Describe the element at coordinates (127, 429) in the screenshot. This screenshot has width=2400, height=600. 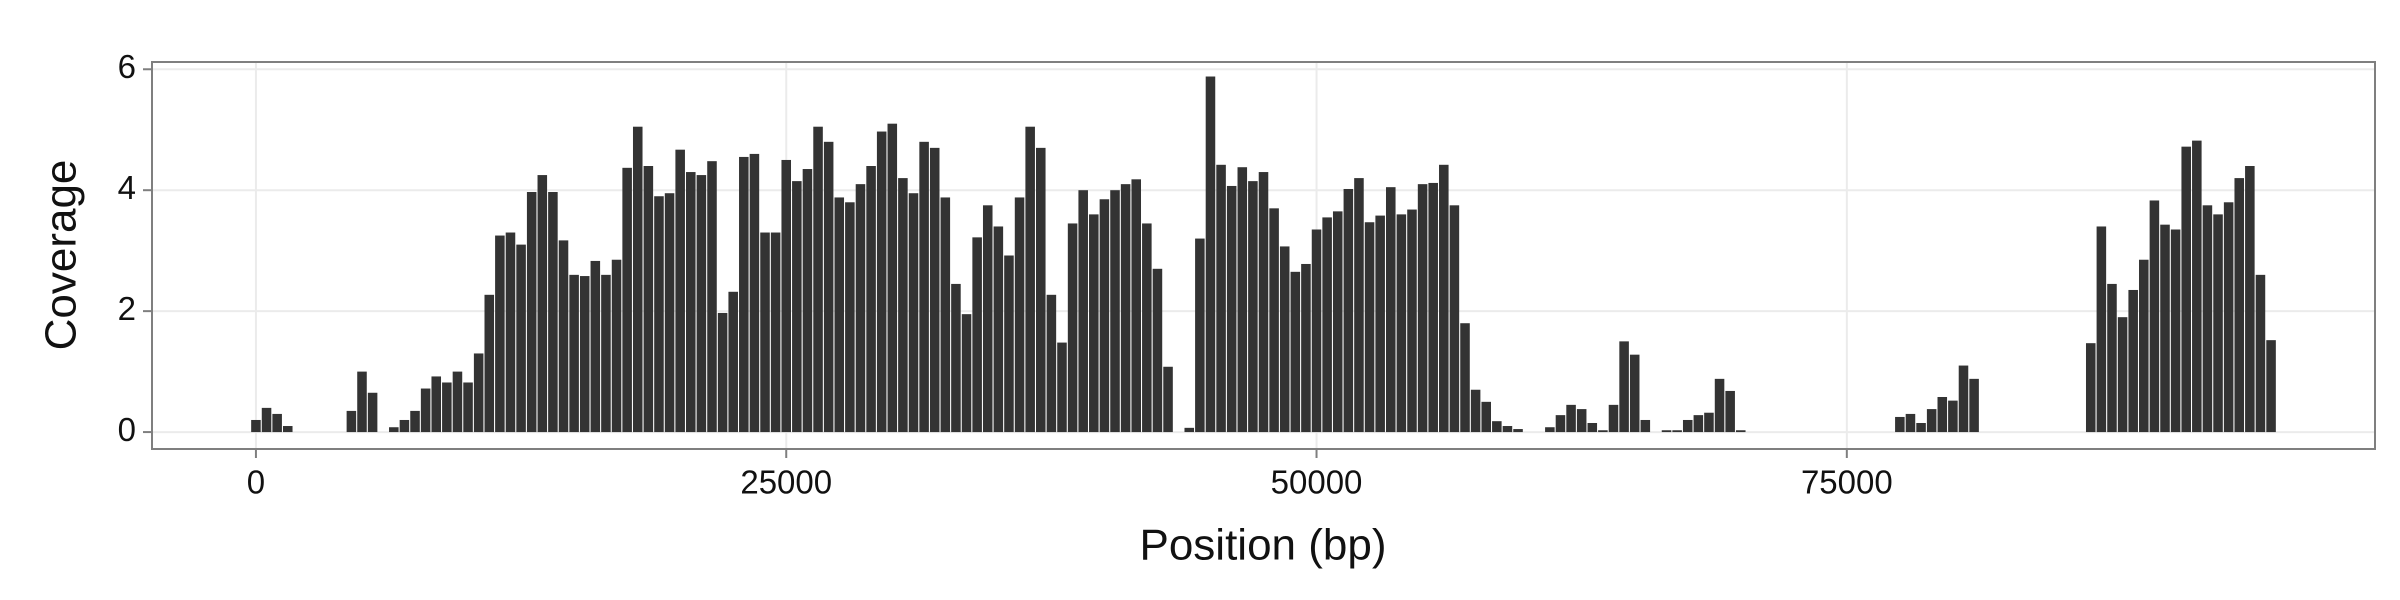
I see `y-tick-label: 0` at that location.